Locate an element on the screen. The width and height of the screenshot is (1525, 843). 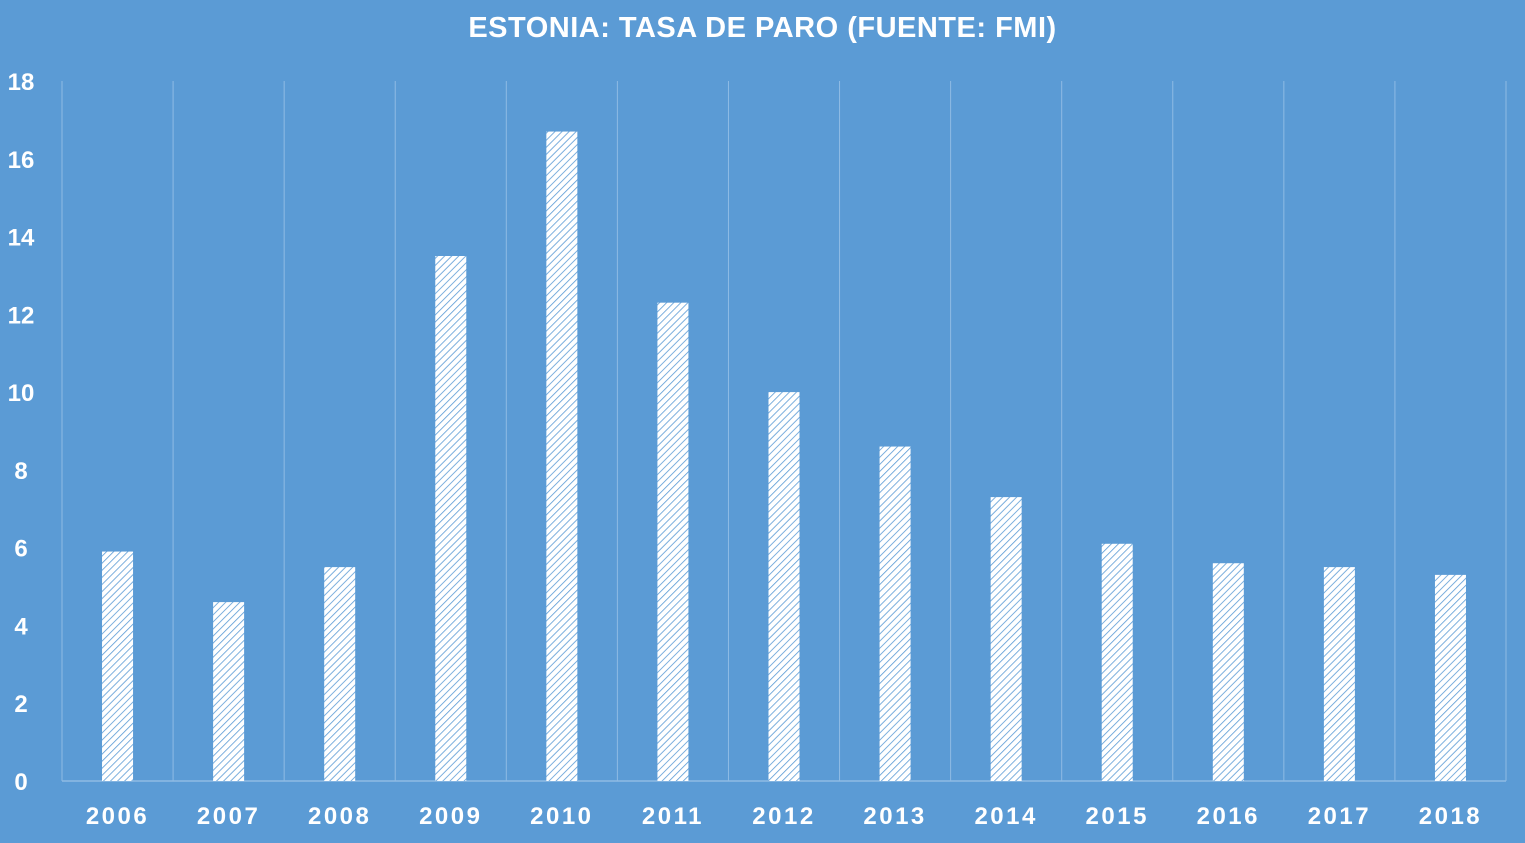
y-axis-tick-labels: 0 2 4 6 8 10 12 14 16 18 is located at coordinates (21, 432).